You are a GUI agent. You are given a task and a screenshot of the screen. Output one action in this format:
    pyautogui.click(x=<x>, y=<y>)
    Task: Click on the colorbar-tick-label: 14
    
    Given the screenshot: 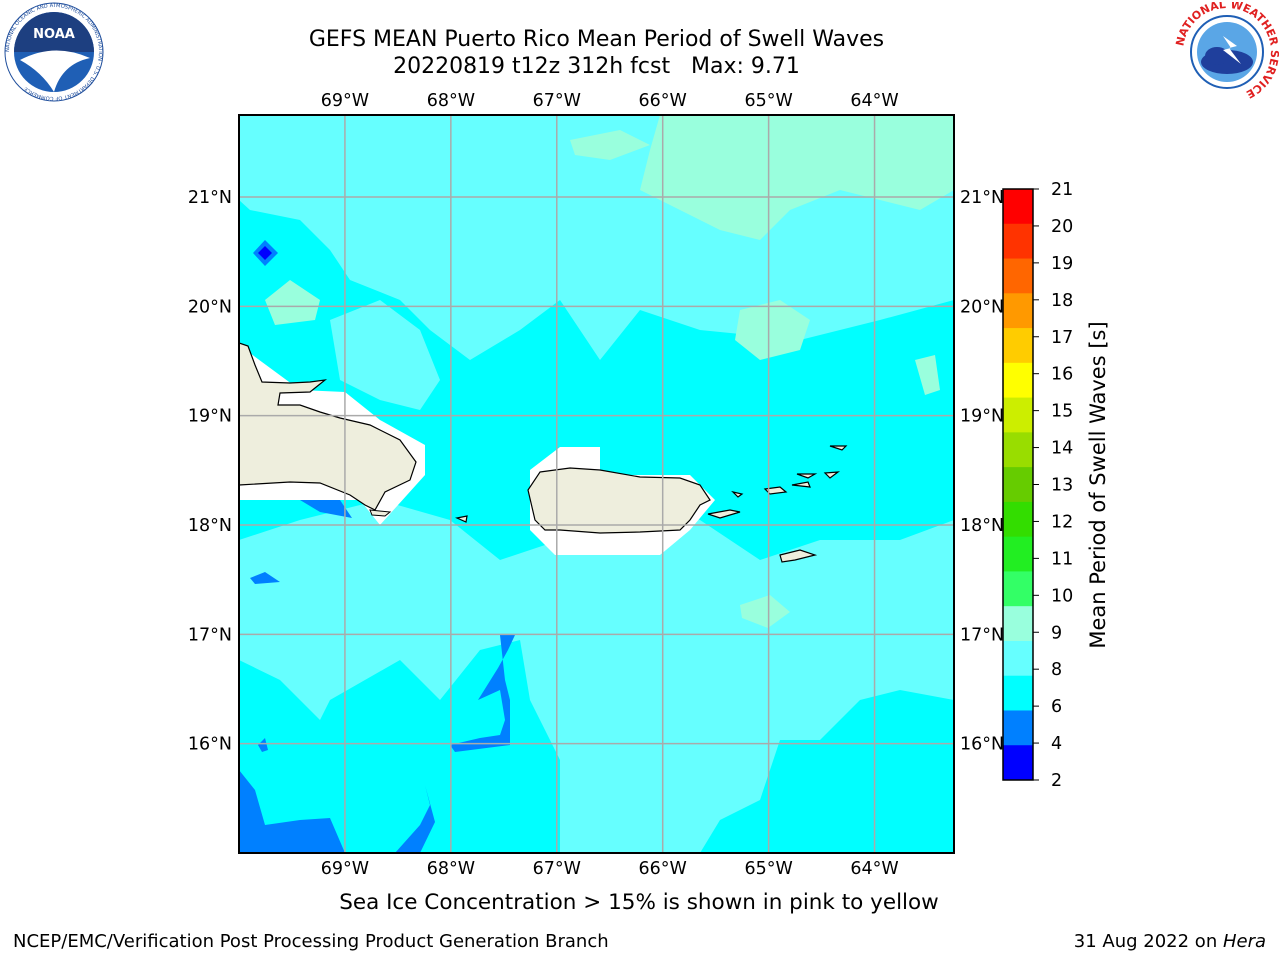 What is the action you would take?
    pyautogui.click(x=1062, y=449)
    